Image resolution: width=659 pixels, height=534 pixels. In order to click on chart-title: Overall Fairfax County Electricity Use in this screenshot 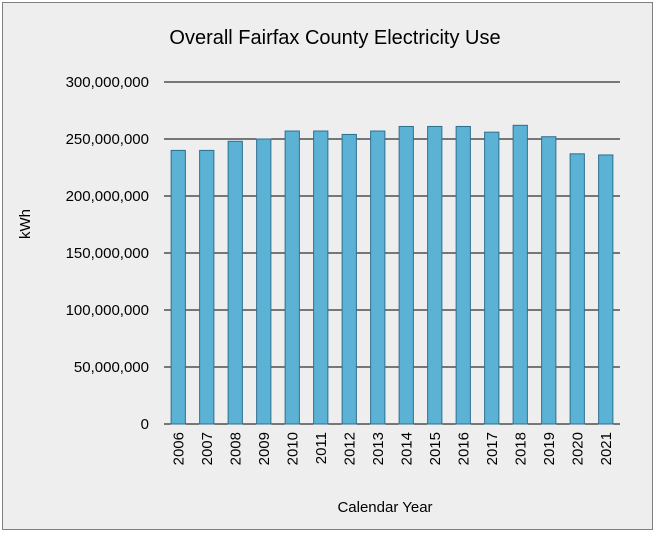, I will do `click(334, 38)`.